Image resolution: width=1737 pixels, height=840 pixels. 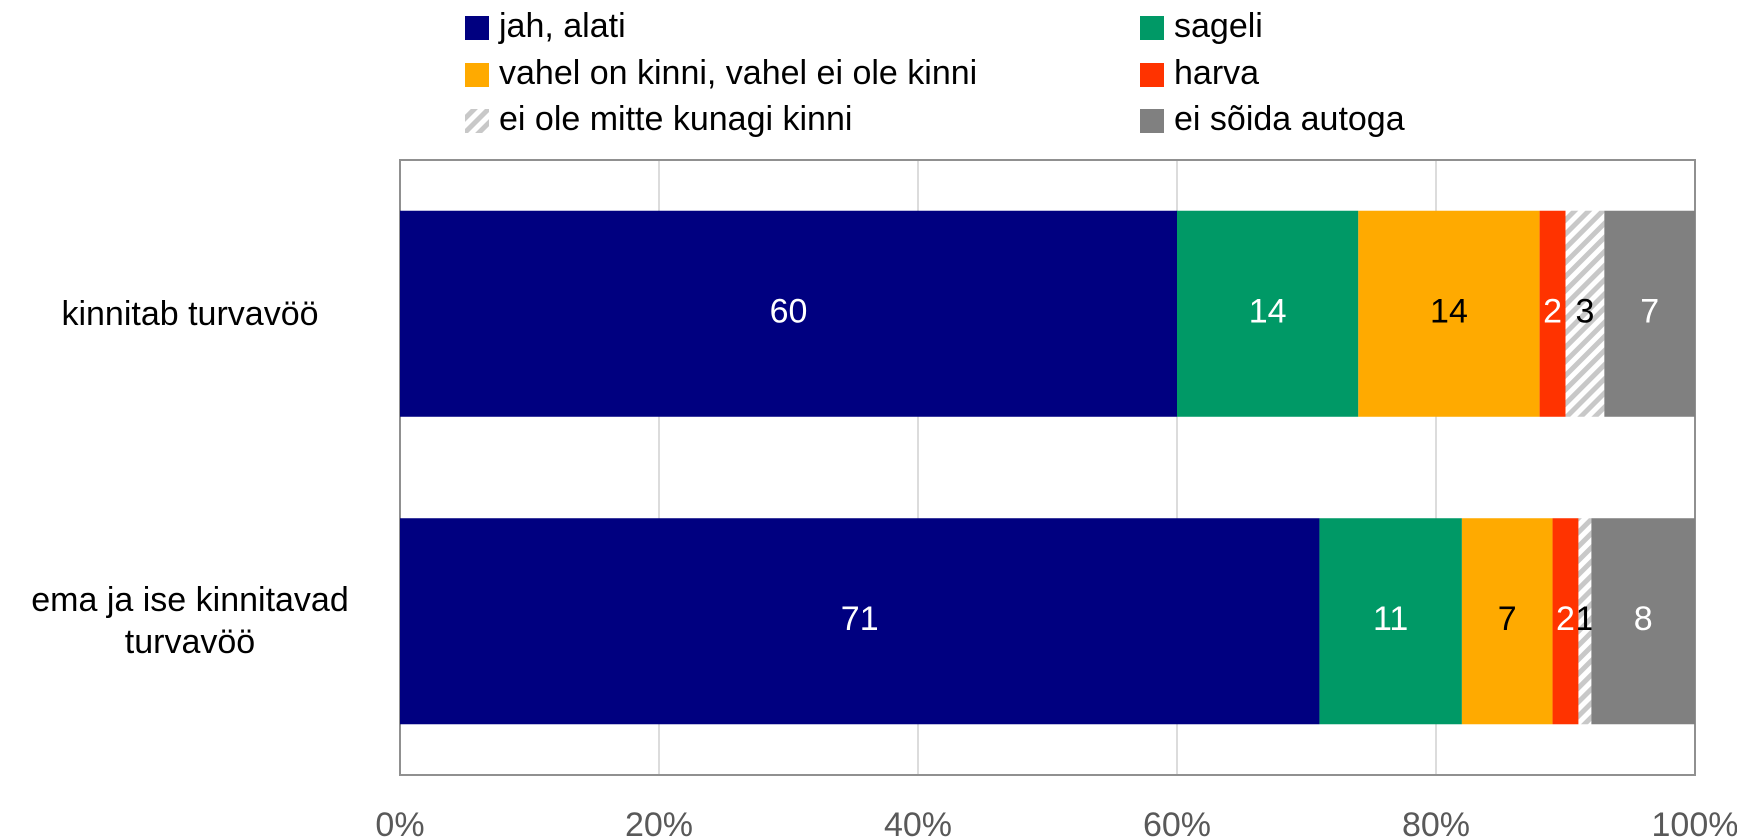 I want to click on legend-label: sageli, so click(x=1218, y=26).